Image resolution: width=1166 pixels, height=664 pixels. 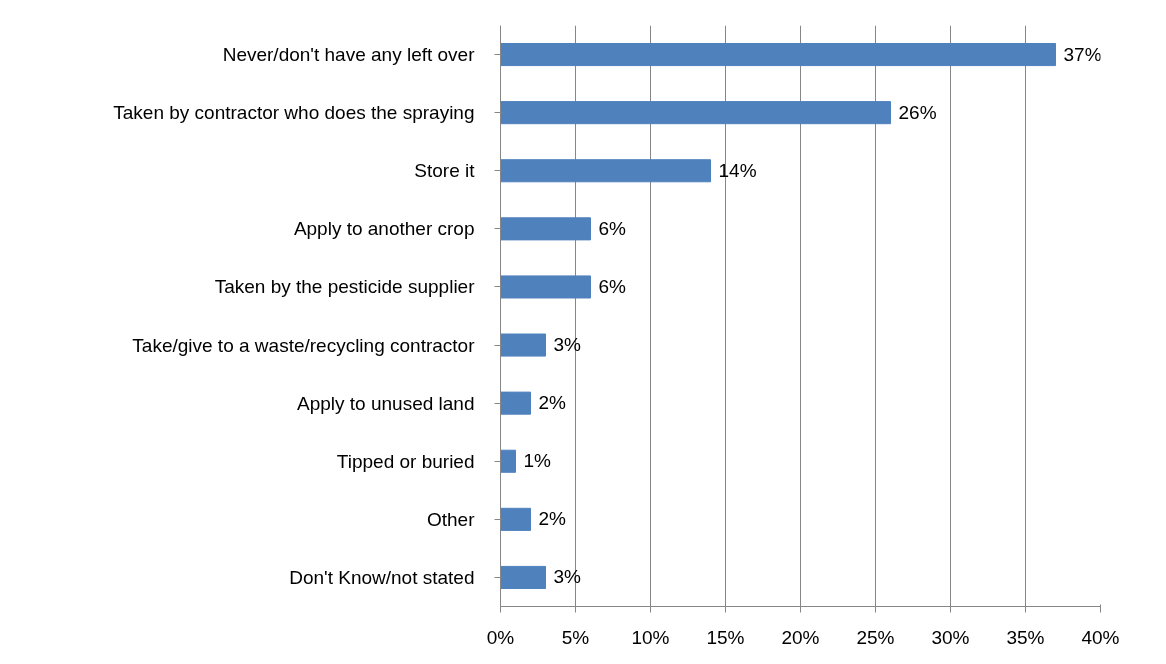 What do you see at coordinates (384, 229) in the screenshot?
I see `y-tick-label: Apply to another crop` at bounding box center [384, 229].